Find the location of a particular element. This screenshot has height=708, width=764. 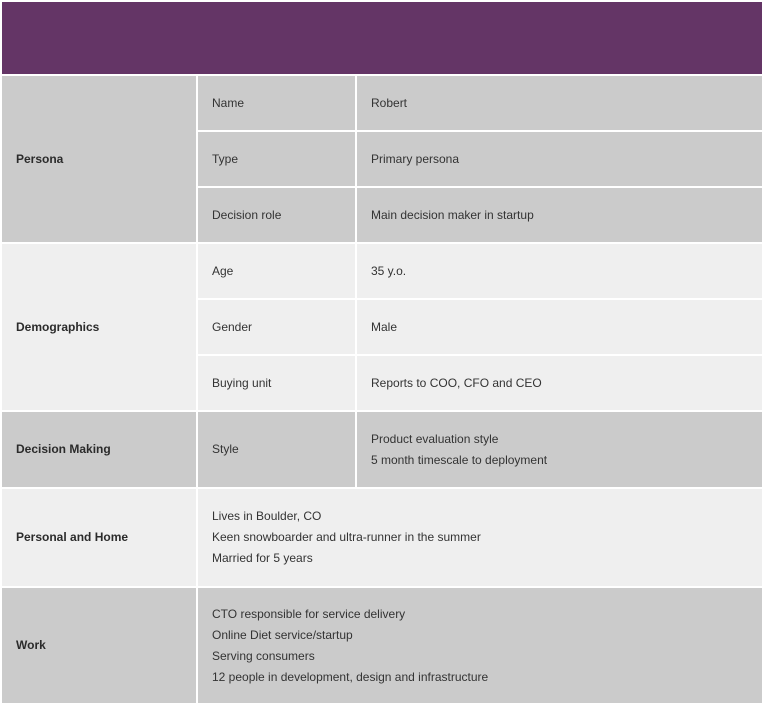

value-line: Male is located at coordinates (384, 326).